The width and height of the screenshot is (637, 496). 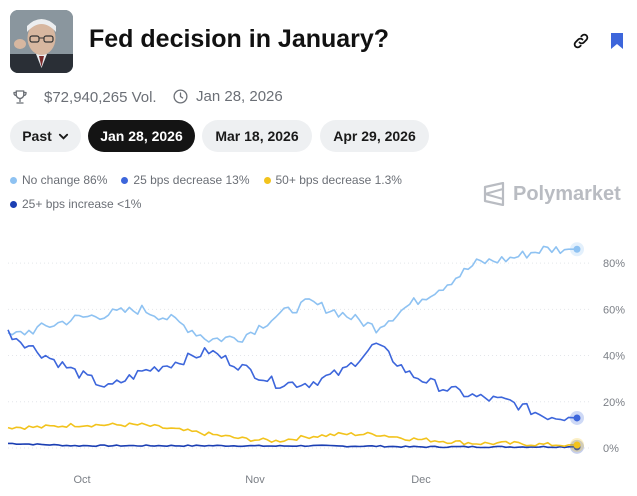 I want to click on market-avatar, so click(x=41, y=41).